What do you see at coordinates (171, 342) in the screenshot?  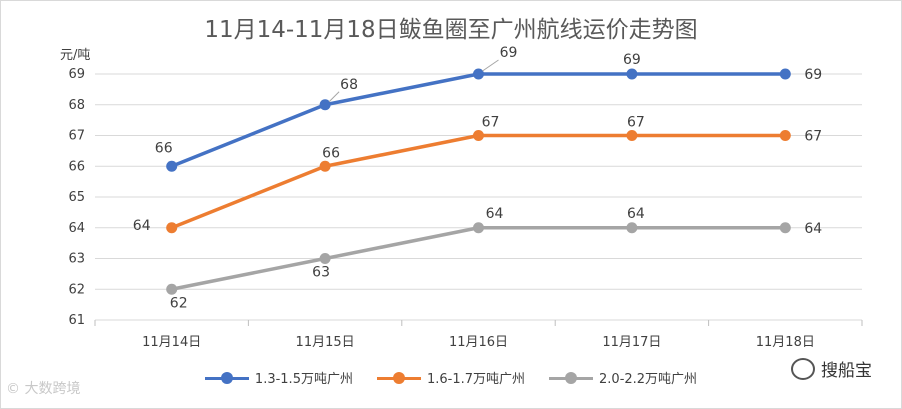 I see `x-tick-label: 11月14日` at bounding box center [171, 342].